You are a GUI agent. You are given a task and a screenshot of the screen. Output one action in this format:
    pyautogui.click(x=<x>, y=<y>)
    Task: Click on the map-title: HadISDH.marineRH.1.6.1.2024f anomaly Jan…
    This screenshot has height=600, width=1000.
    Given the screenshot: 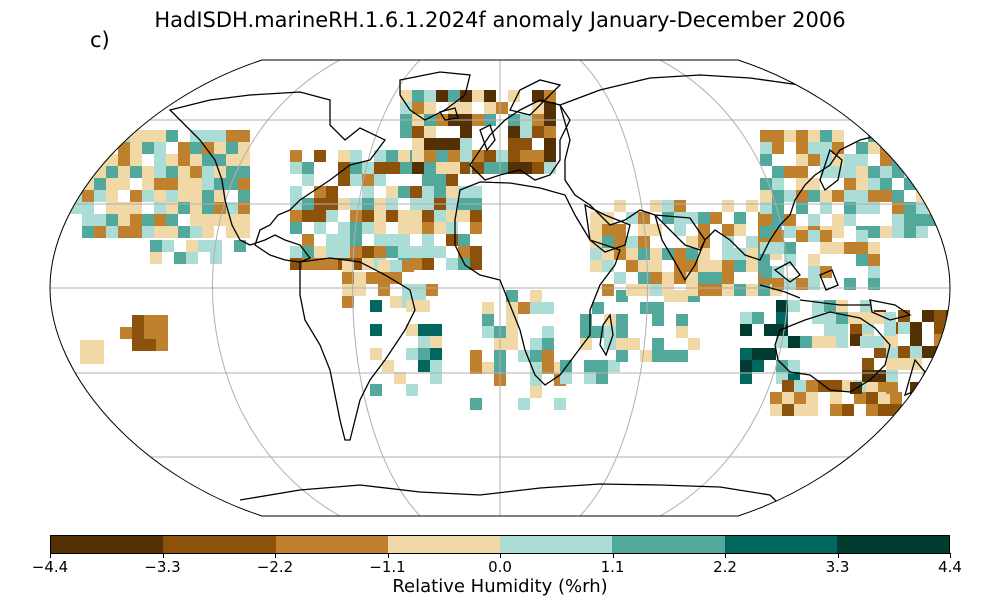 What is the action you would take?
    pyautogui.click(x=500, y=20)
    